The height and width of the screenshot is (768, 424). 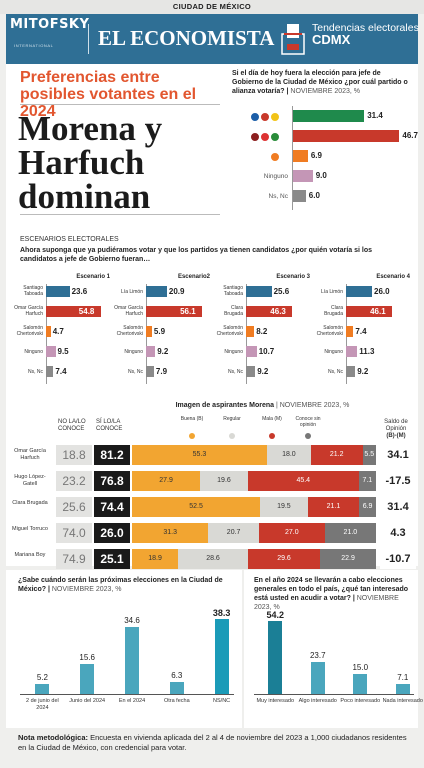 What do you see at coordinates (232, 436) in the screenshot?
I see `legend-dot-icon` at bounding box center [232, 436].